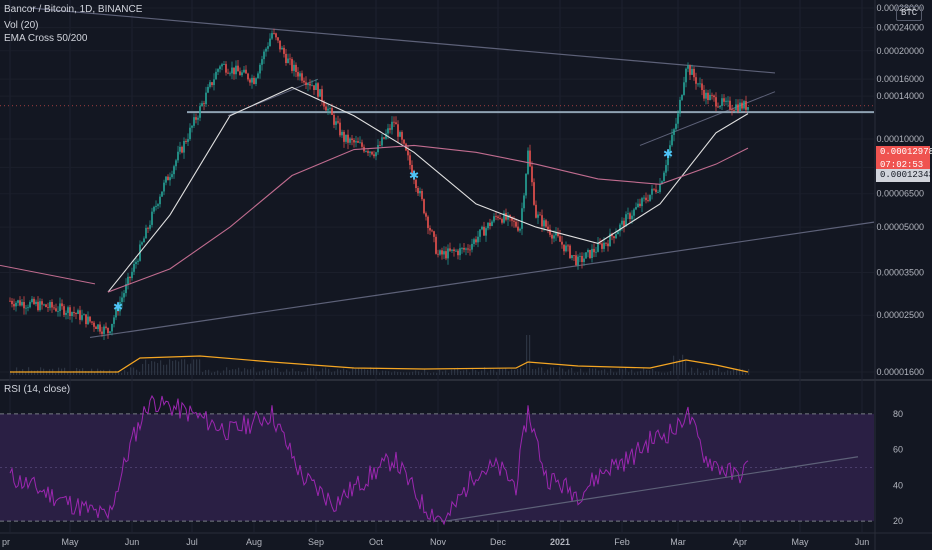 The height and width of the screenshot is (550, 932). What do you see at coordinates (740, 542) in the screenshot?
I see `time-tick-label: Apr` at bounding box center [740, 542].